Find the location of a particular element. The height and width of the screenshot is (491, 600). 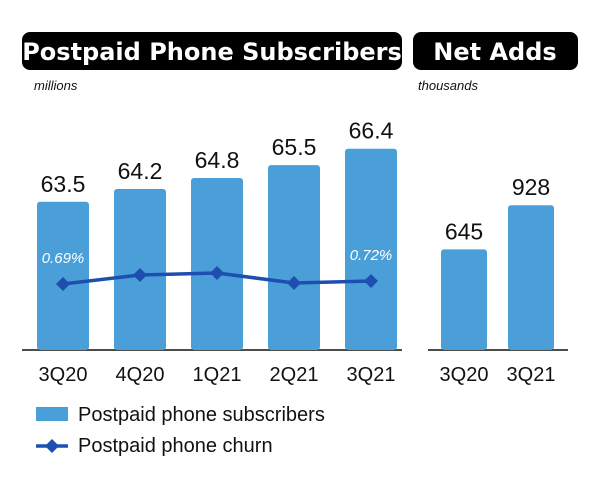

net-adds-title-pill is located at coordinates (495, 51).